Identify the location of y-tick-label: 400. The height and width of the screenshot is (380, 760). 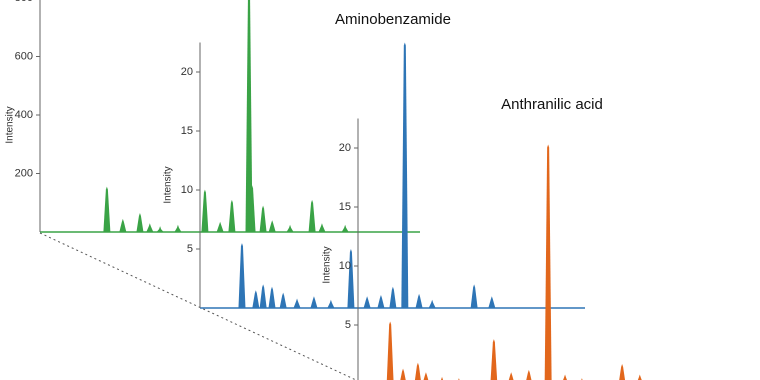
(24, 115).